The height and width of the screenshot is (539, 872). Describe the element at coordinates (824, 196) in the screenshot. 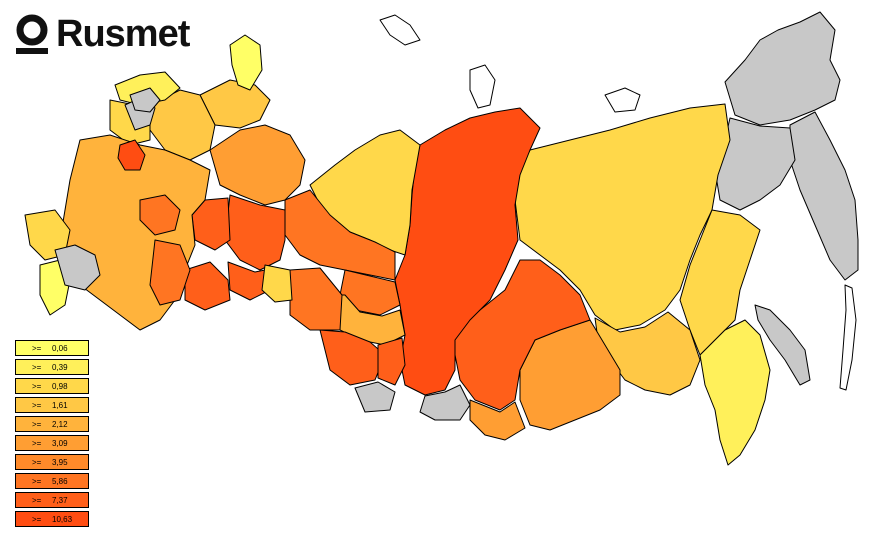

I see `region-kamchatka` at that location.